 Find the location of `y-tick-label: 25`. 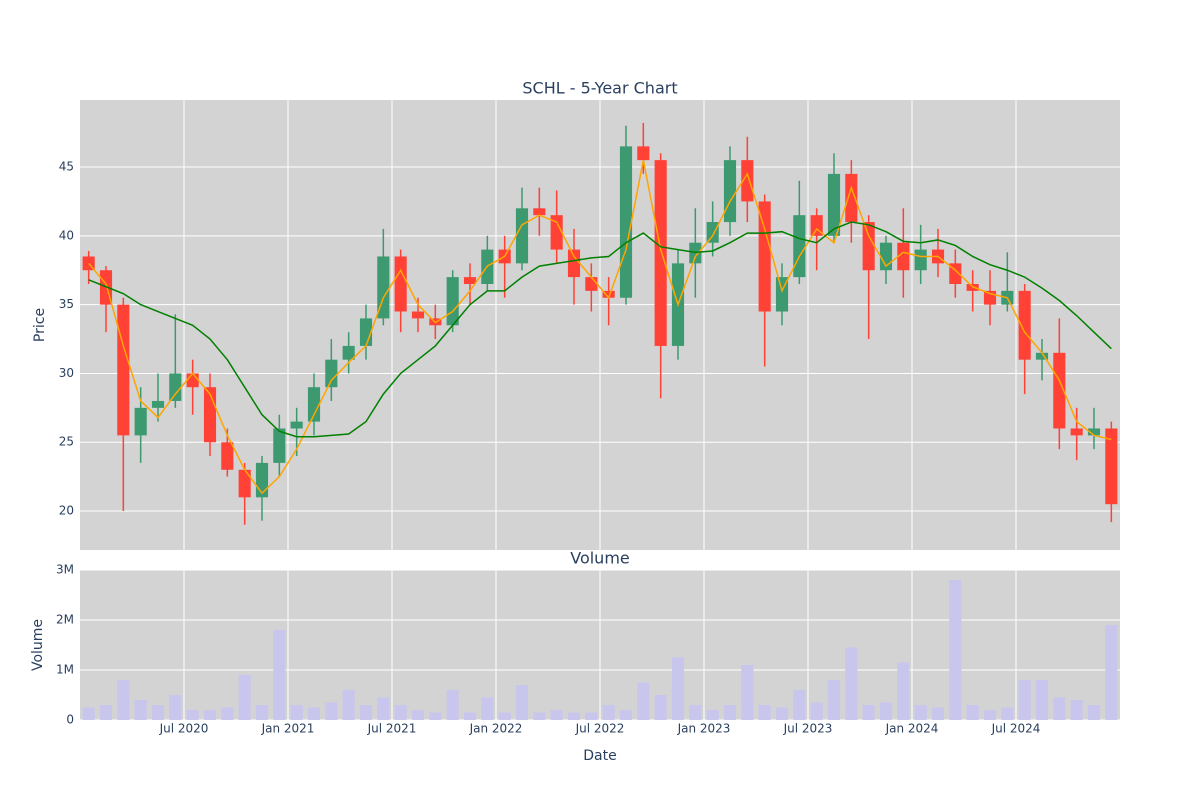

y-tick-label: 25 is located at coordinates (66, 442).